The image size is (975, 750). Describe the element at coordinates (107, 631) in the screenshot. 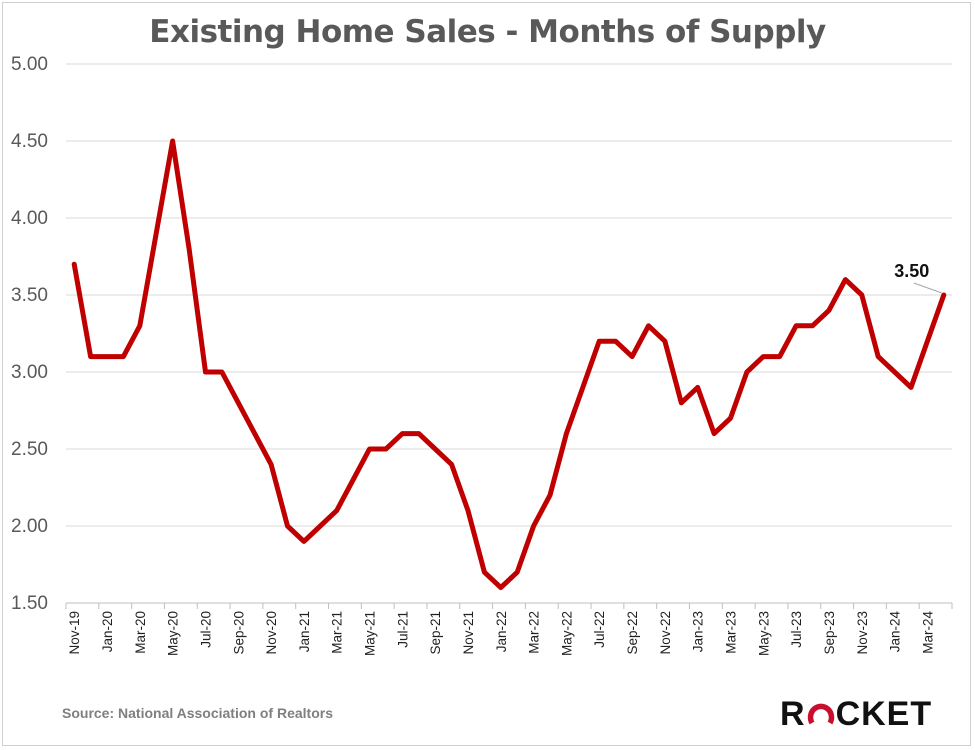

I see `x-tick-label: Jan-20` at that location.